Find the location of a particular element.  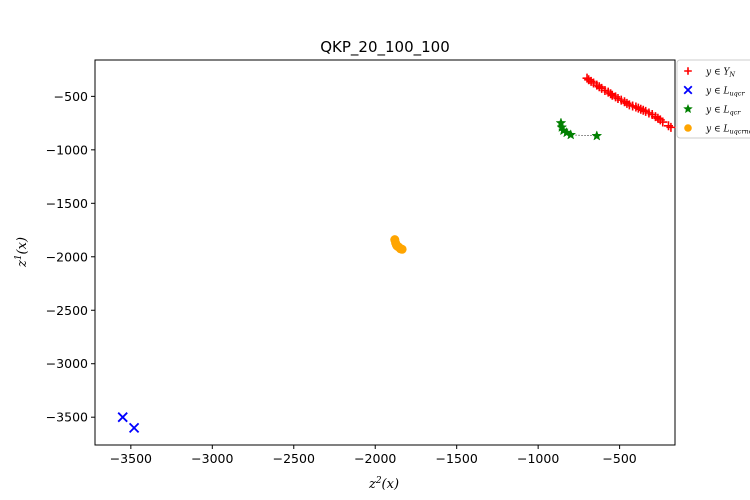

x-tick-label: −500 is located at coordinates (619, 458).